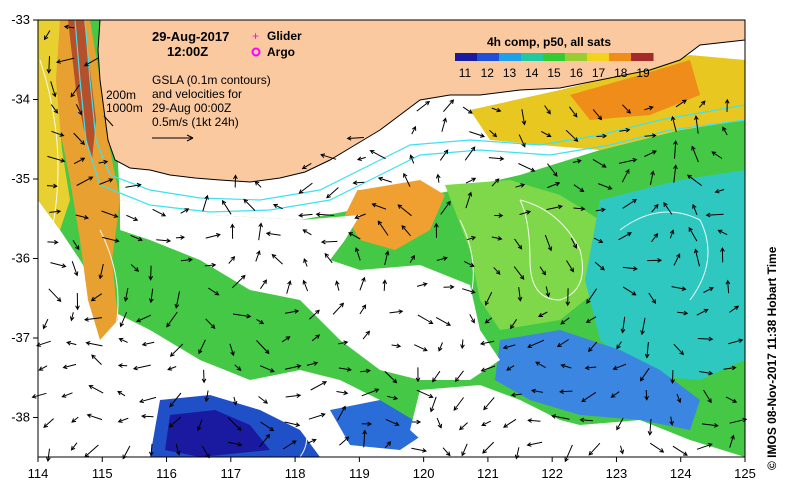  What do you see at coordinates (555, 421) in the screenshot?
I see `cloud-gap-south` at bounding box center [555, 421].